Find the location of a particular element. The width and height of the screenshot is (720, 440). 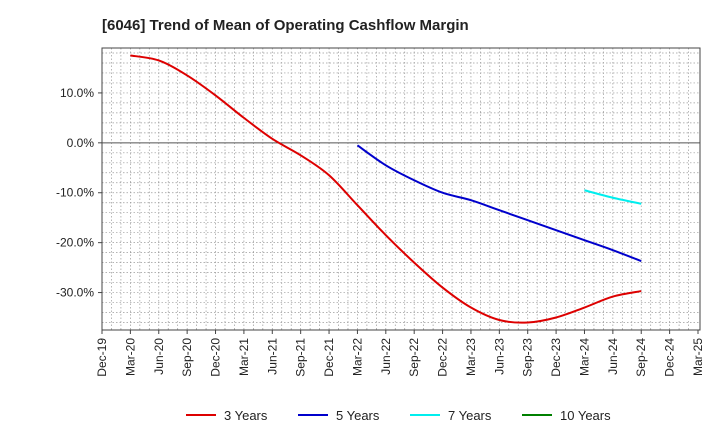

x-tick-label: Sep-20 is located at coordinates (187, 357).